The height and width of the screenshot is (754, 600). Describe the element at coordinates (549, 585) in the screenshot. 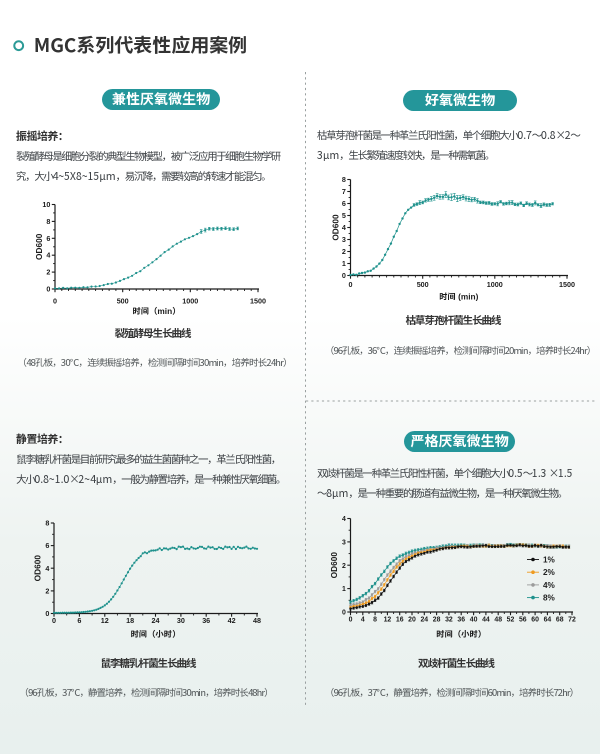

I see `svg-text: 4%` at that location.